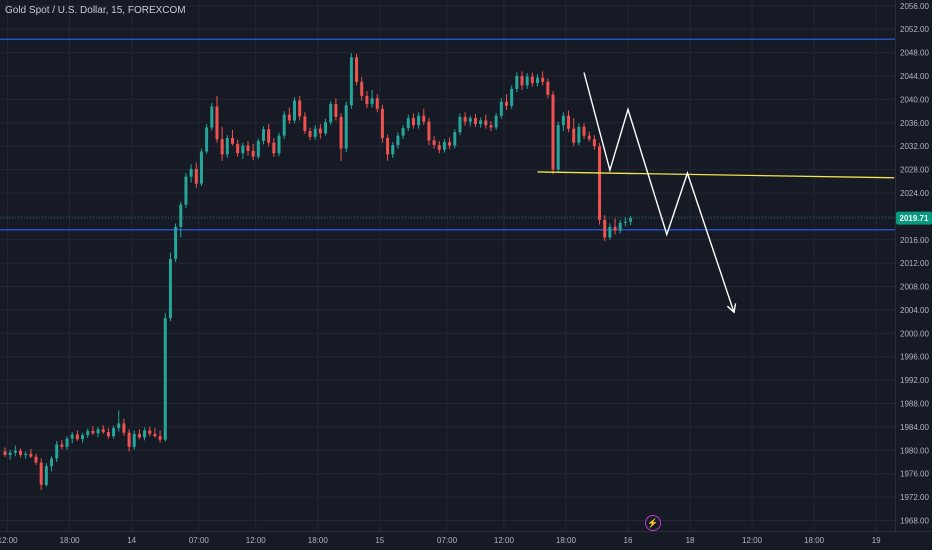 The image size is (932, 550). I want to click on price-tick-label: 2052.00, so click(914, 29).